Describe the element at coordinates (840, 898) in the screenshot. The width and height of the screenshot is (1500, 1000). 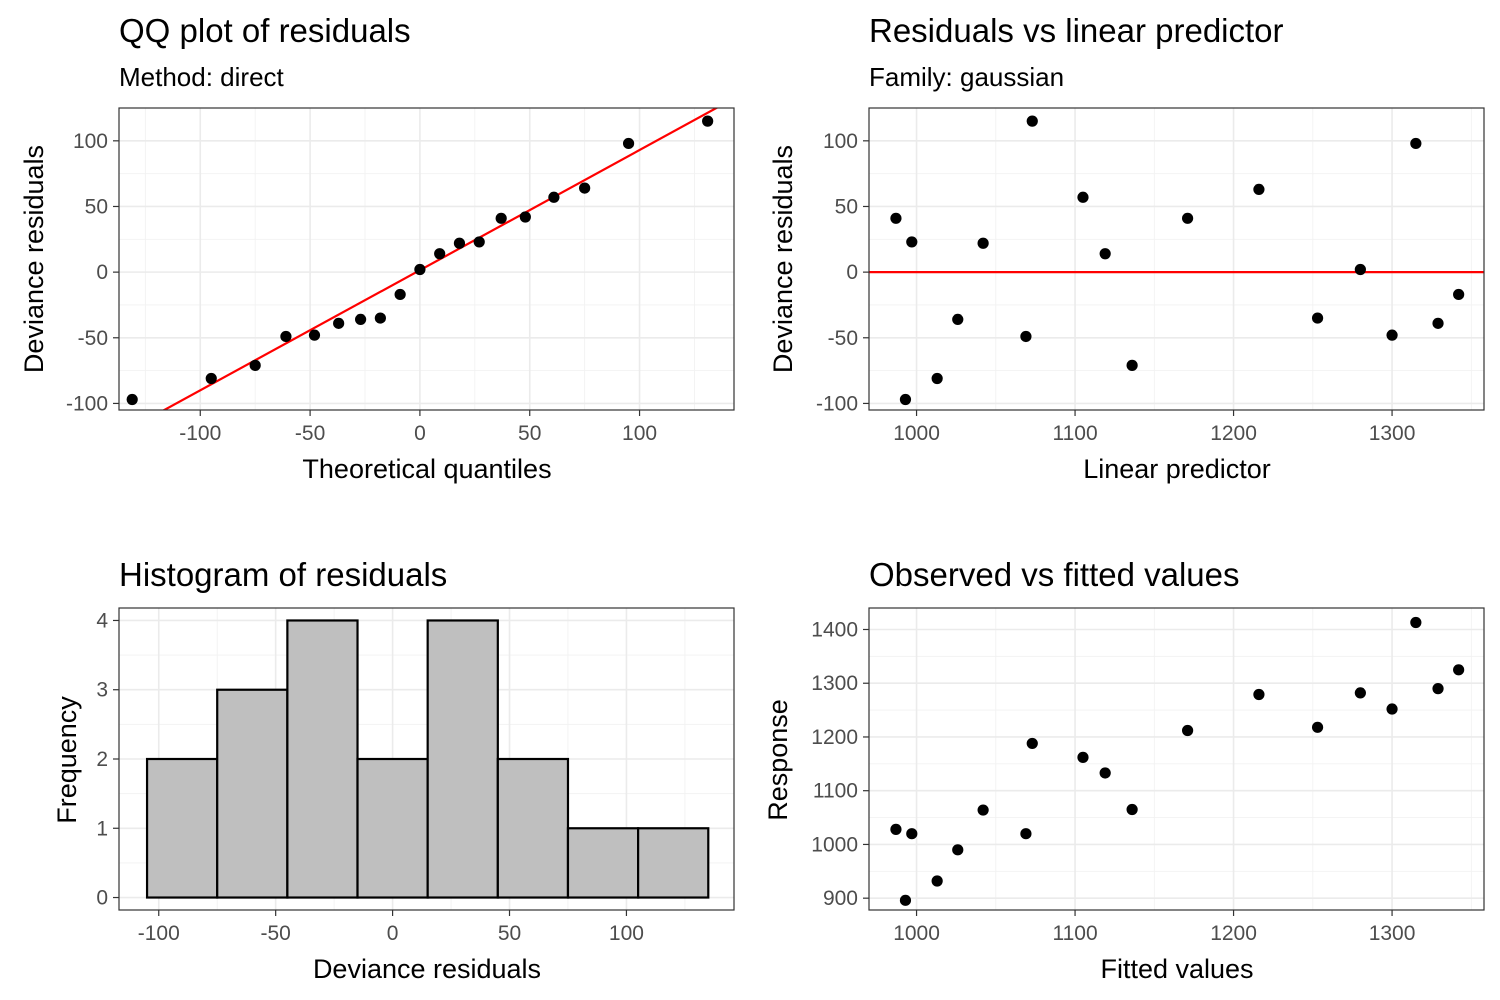
I see `y-tick-label: 900` at that location.